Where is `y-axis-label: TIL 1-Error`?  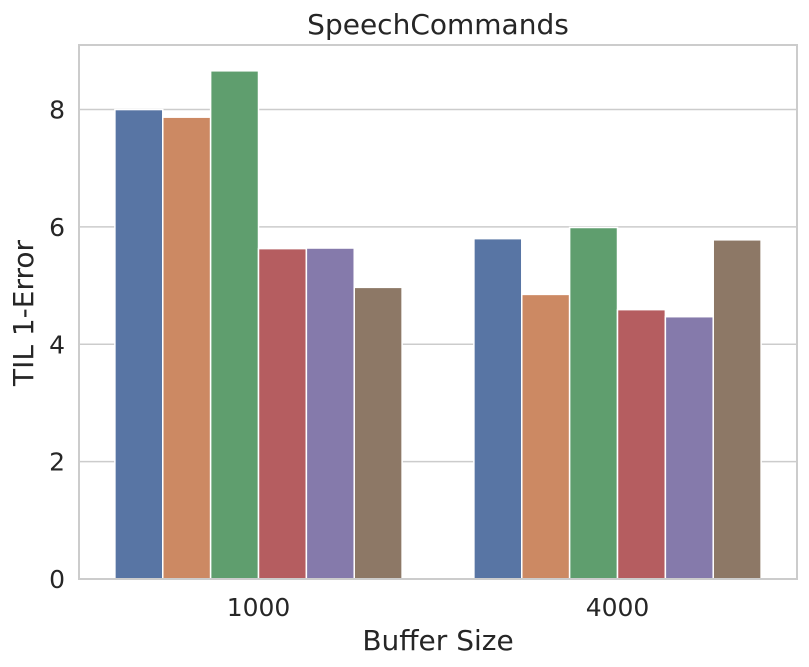
y-axis-label: TIL 1-Error is located at coordinates (23, 313).